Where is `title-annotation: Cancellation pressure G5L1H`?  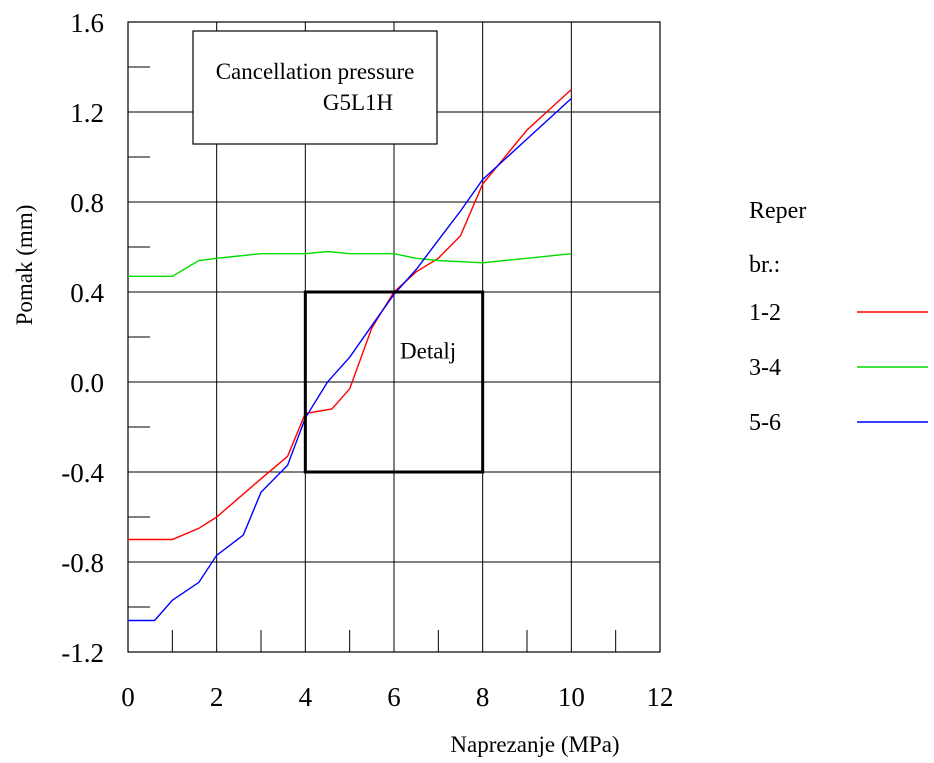
title-annotation: Cancellation pressure G5L1H is located at coordinates (315, 87).